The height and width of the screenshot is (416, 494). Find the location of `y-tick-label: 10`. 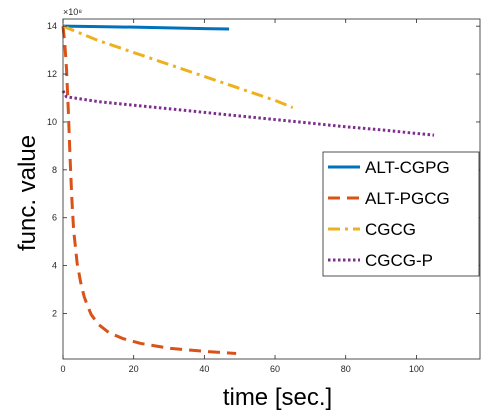

y-tick-label: 10 is located at coordinates (52, 122).